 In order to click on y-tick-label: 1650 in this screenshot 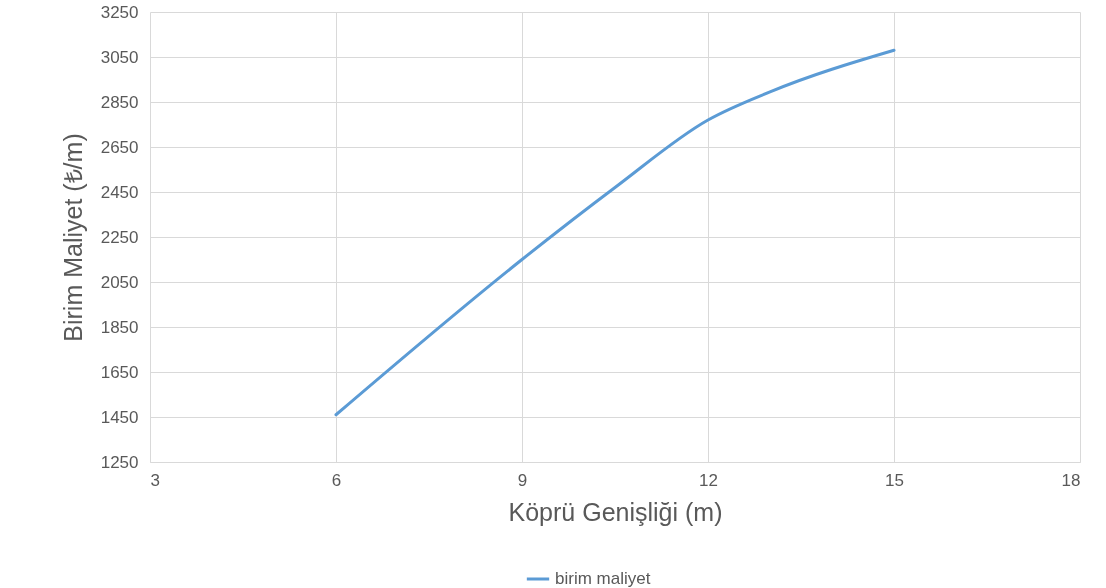, I will do `click(119, 372)`.